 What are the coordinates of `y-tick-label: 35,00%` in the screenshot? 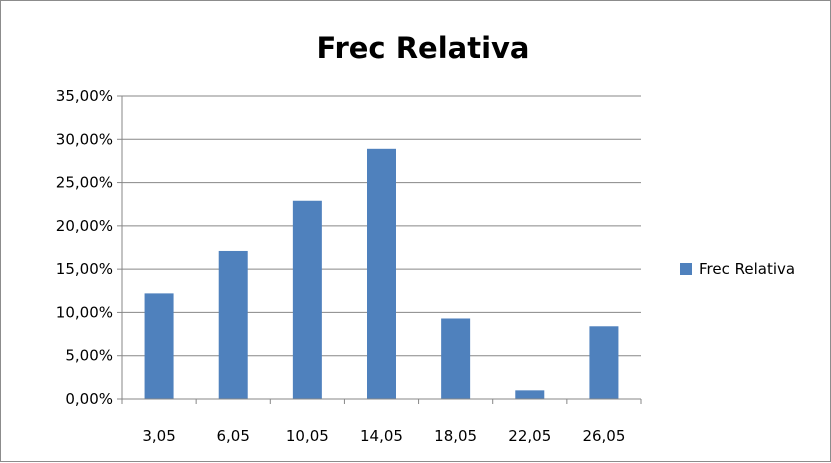 It's located at (84, 96).